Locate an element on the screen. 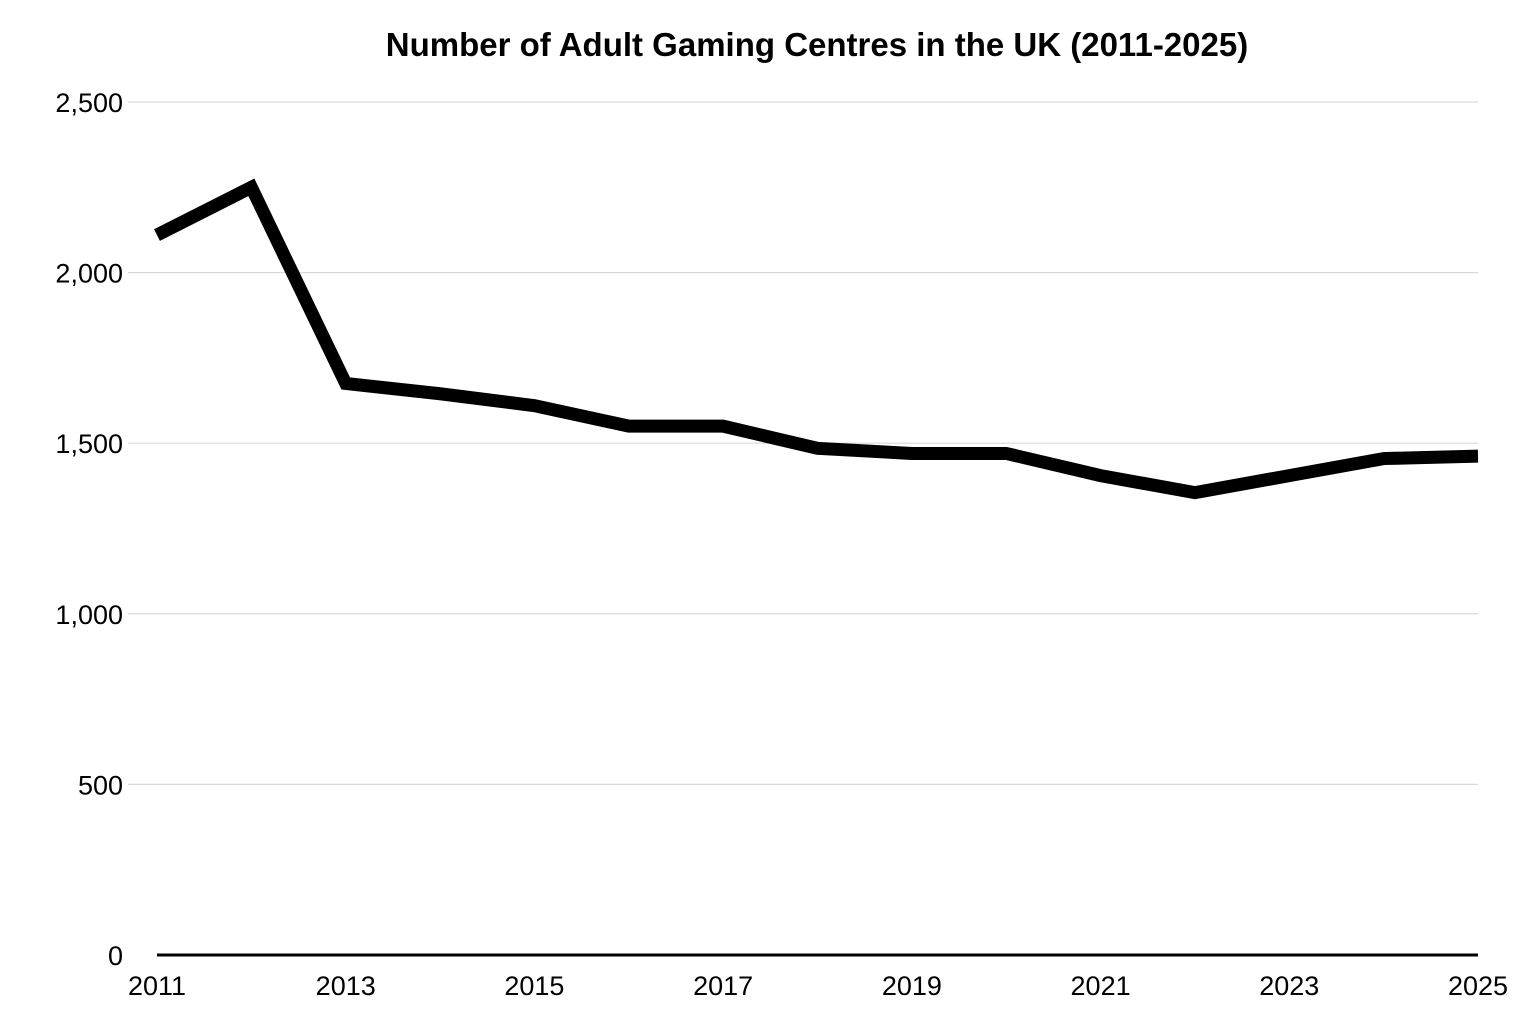 This screenshot has height=1015, width=1536. x-tick-label: 2015 is located at coordinates (534, 986).